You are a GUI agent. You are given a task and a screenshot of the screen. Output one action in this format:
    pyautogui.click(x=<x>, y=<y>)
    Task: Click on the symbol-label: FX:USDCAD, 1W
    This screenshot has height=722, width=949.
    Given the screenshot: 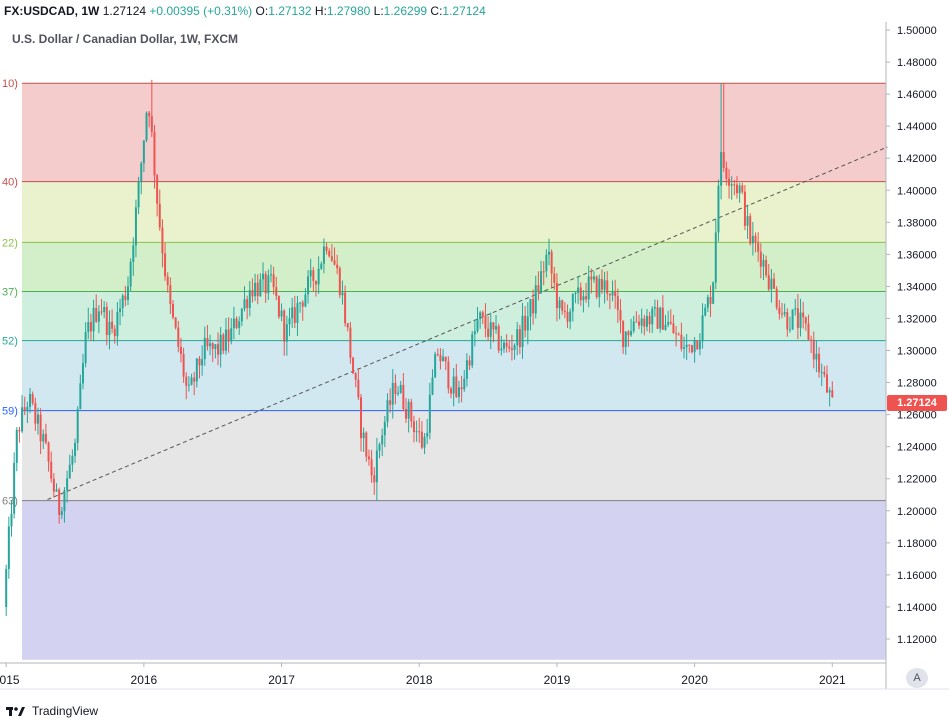 What is the action you would take?
    pyautogui.click(x=52, y=11)
    